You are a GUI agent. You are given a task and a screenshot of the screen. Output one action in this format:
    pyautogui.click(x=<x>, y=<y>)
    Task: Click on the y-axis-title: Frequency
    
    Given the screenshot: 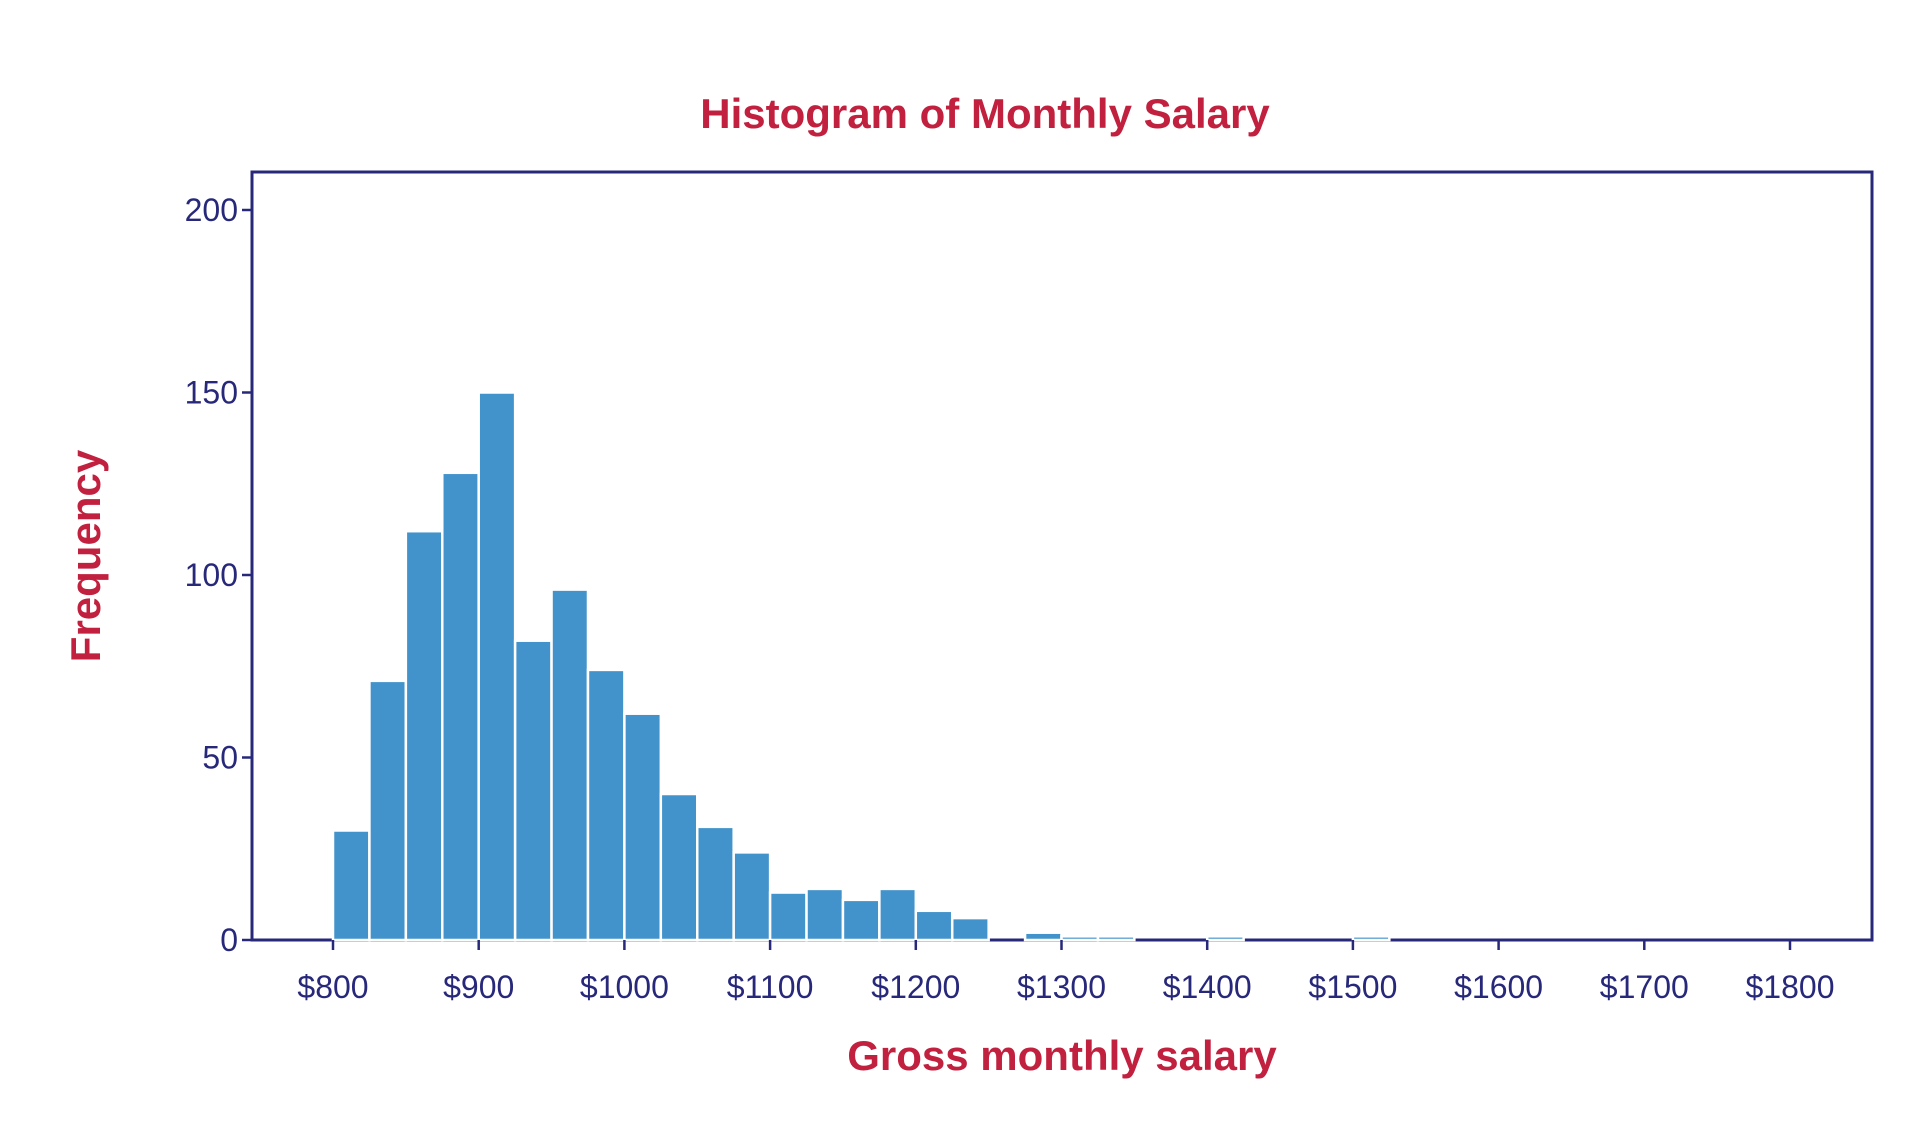 What is the action you would take?
    pyautogui.click(x=85, y=555)
    